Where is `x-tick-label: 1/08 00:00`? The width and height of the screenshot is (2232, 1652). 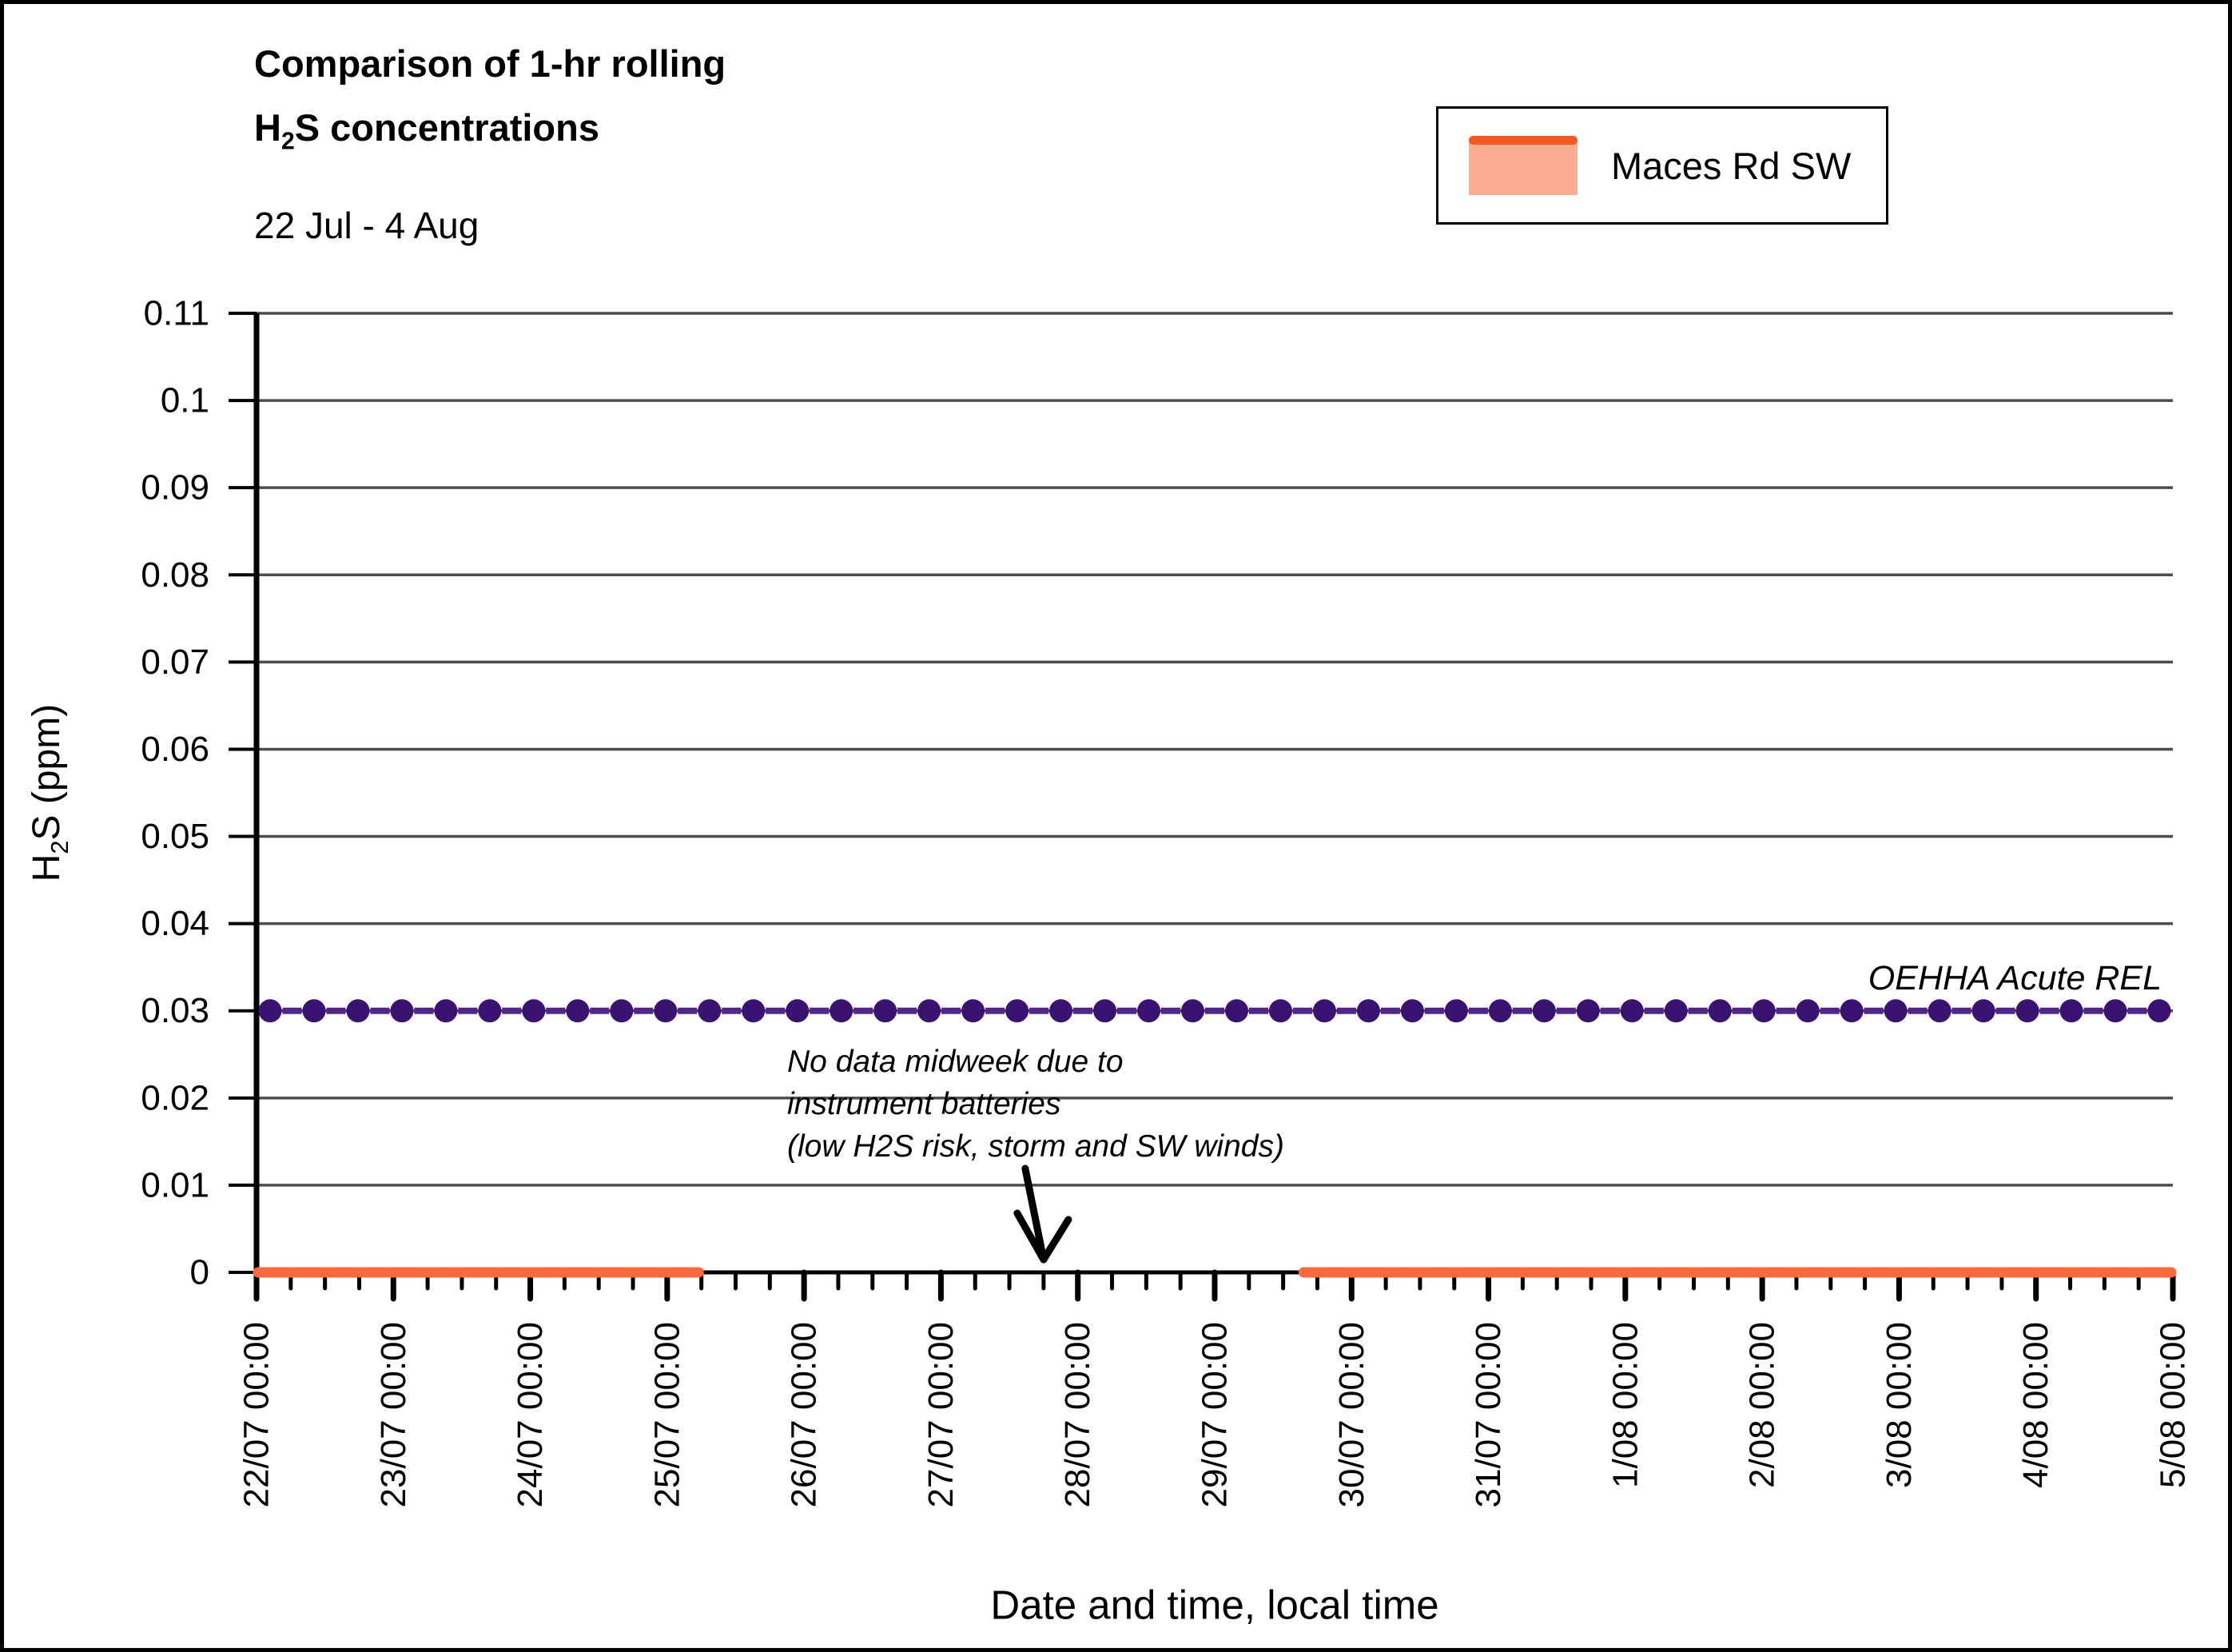 x-tick-label: 1/08 00:00 is located at coordinates (1625, 1405).